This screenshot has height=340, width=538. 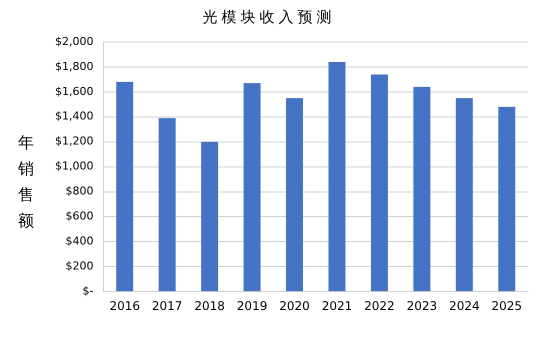 What do you see at coordinates (337, 305) in the screenshot?
I see `x-tick-label: 2021` at bounding box center [337, 305].